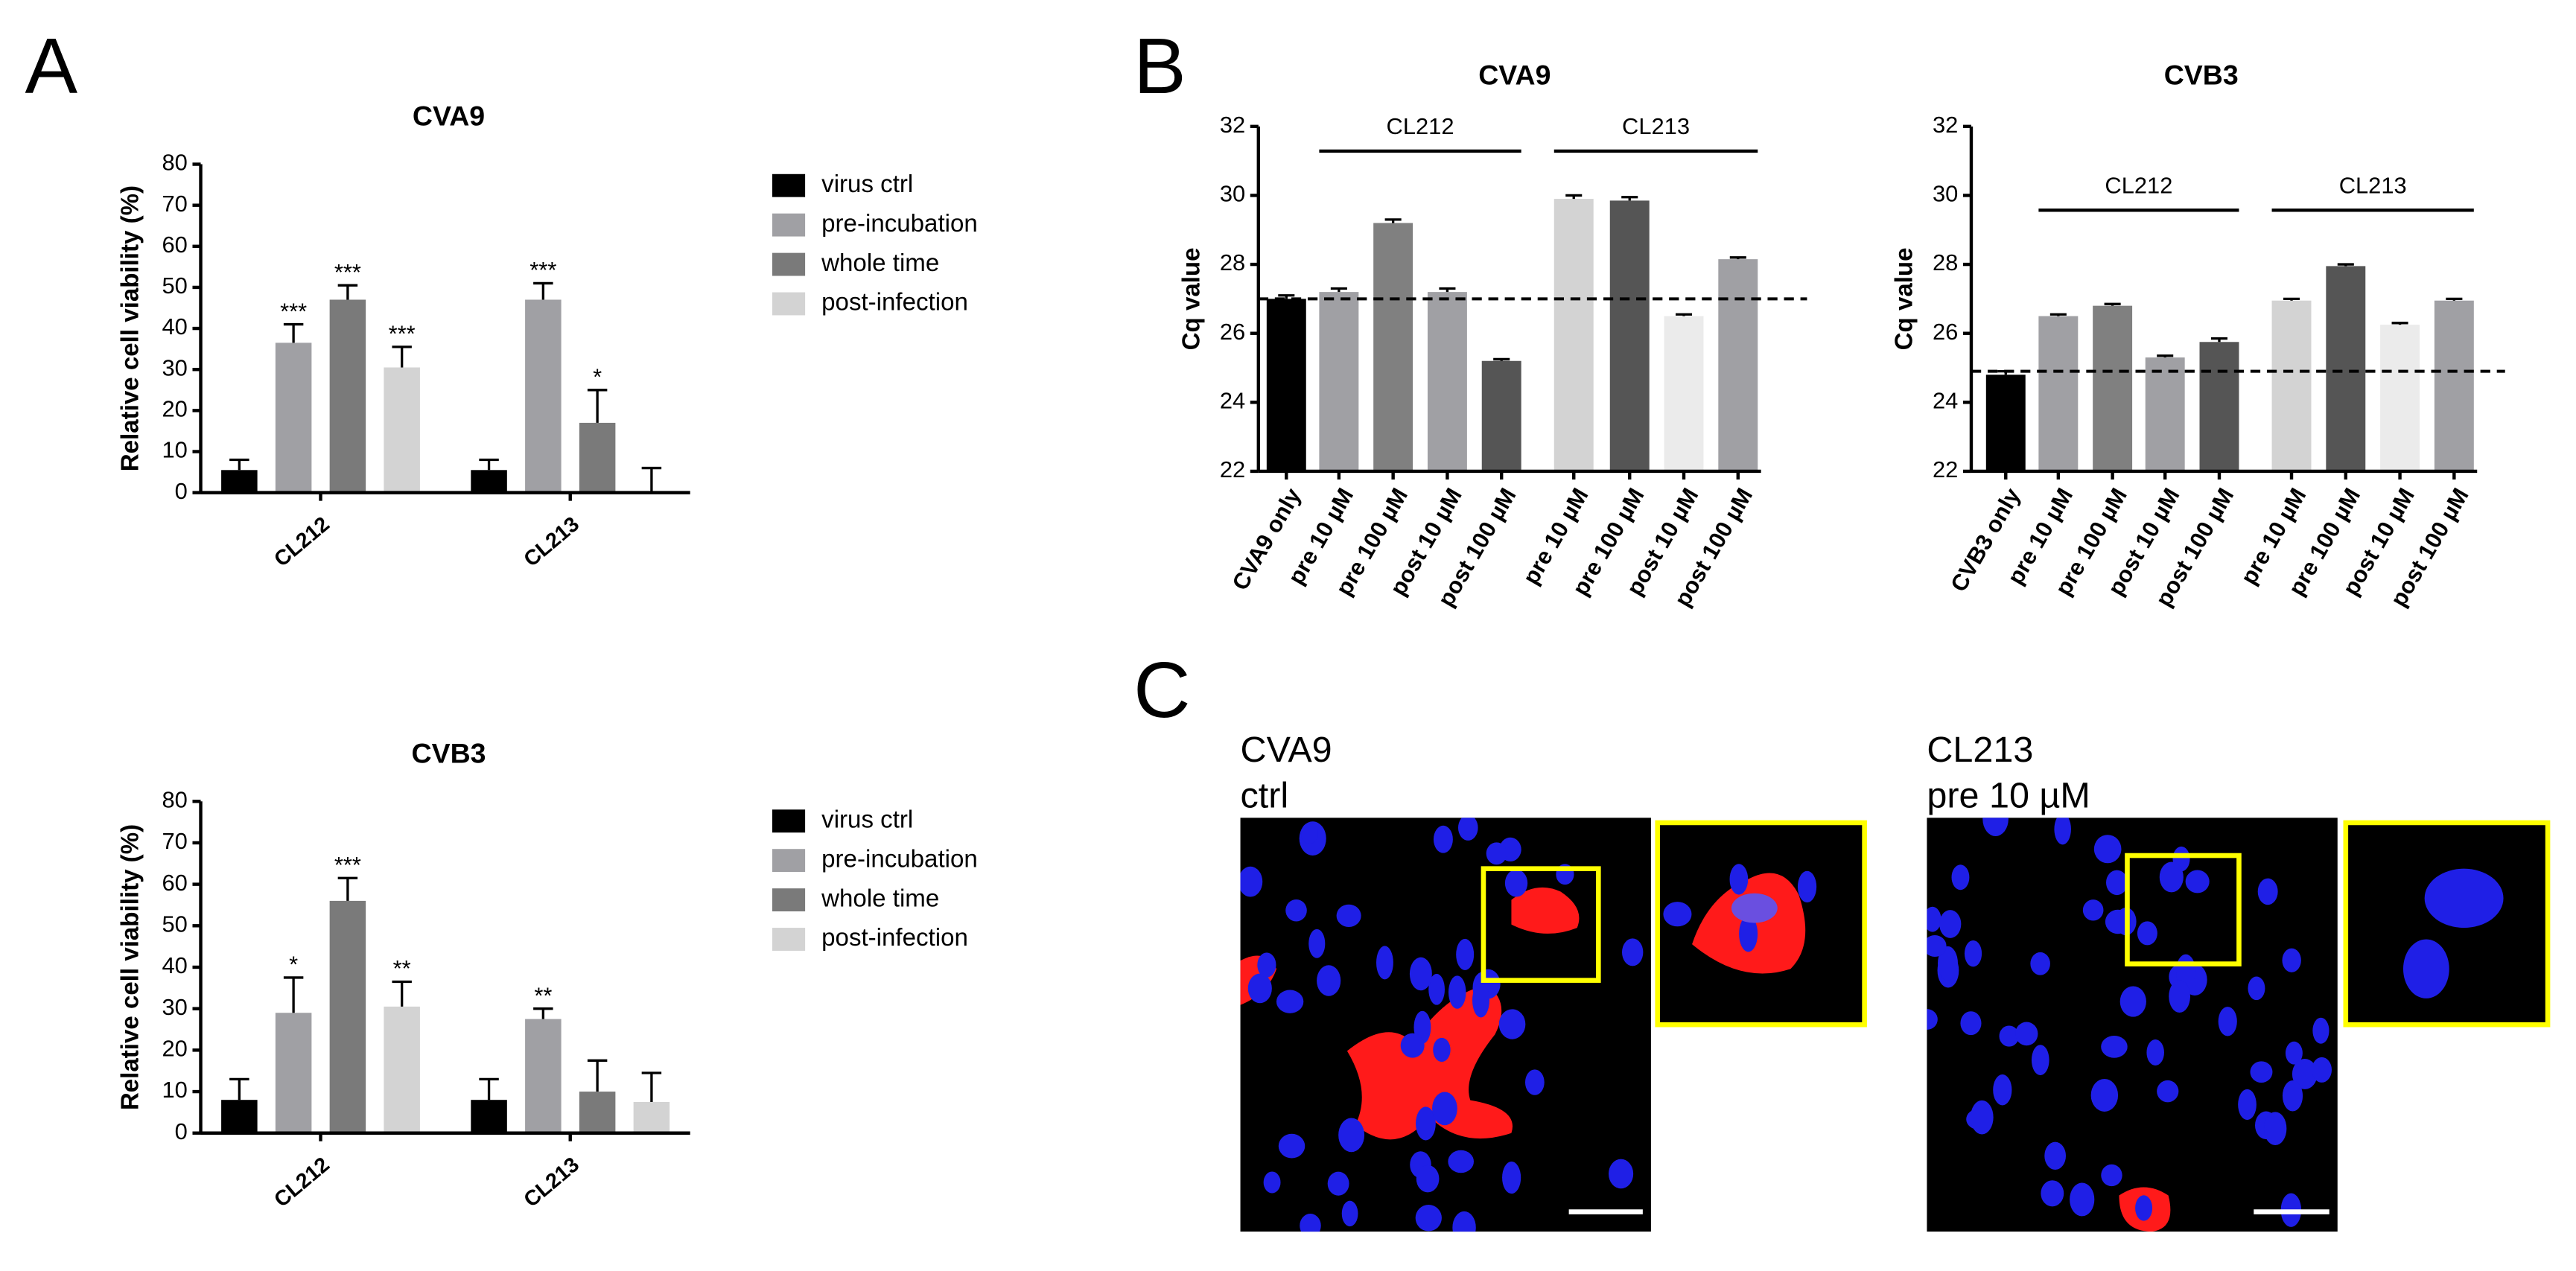  What do you see at coordinates (1265, 796) in the screenshot?
I see `image-caption: ctrl` at bounding box center [1265, 796].